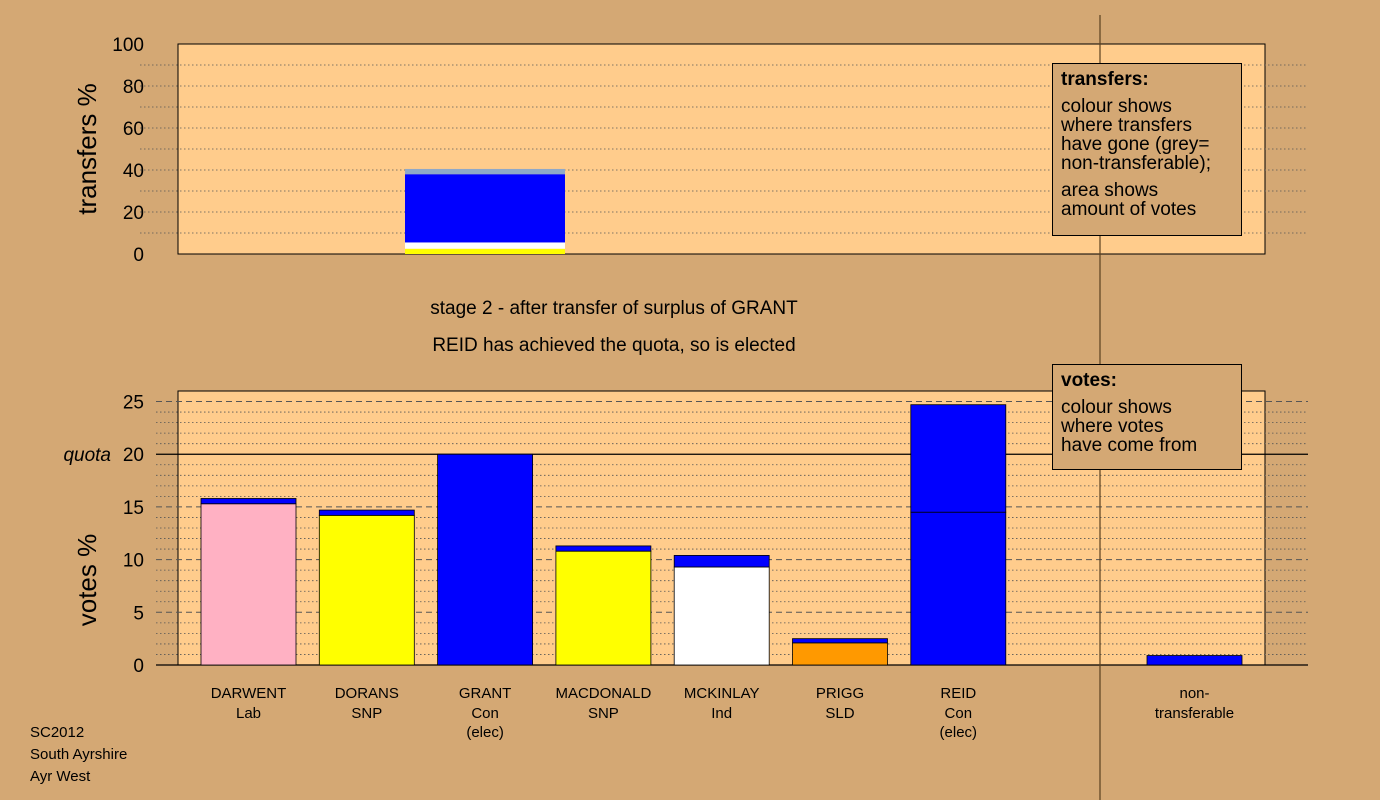 The height and width of the screenshot is (800, 1380). Describe the element at coordinates (485, 171) in the screenshot. I see `transfer-segment-non-transferable` at that location.